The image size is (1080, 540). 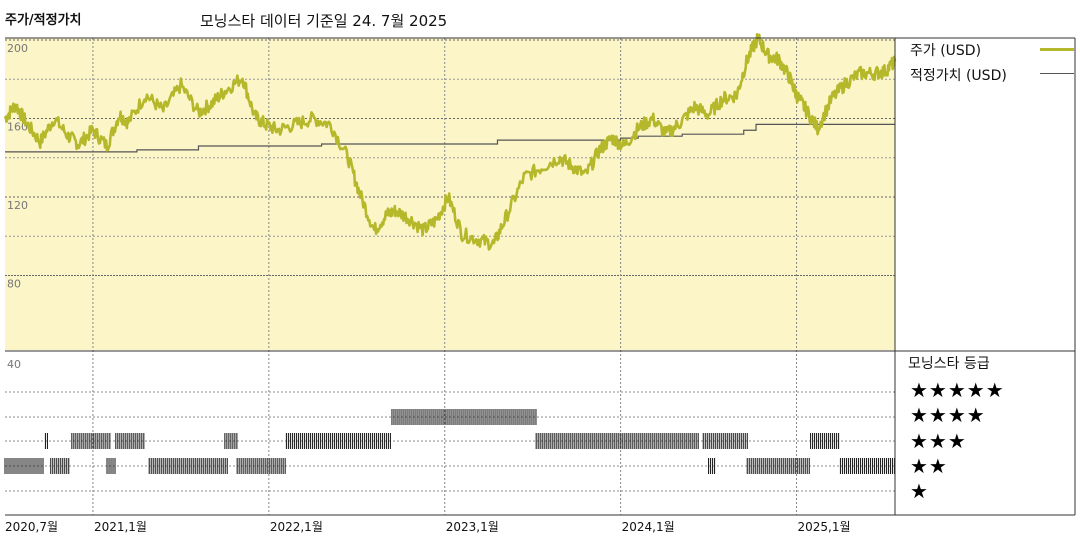 I want to click on legend-price: 주가 (USD), so click(x=992, y=50).